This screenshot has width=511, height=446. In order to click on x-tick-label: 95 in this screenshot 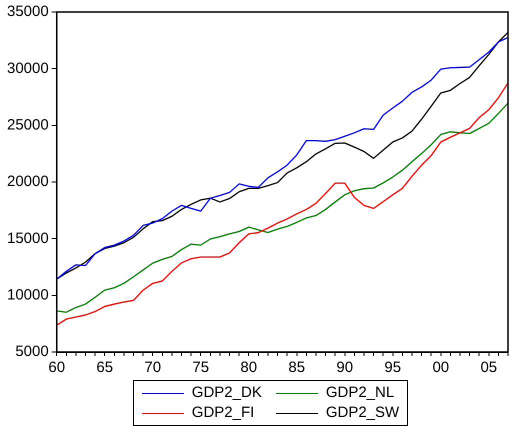, I will do `click(393, 367)`.